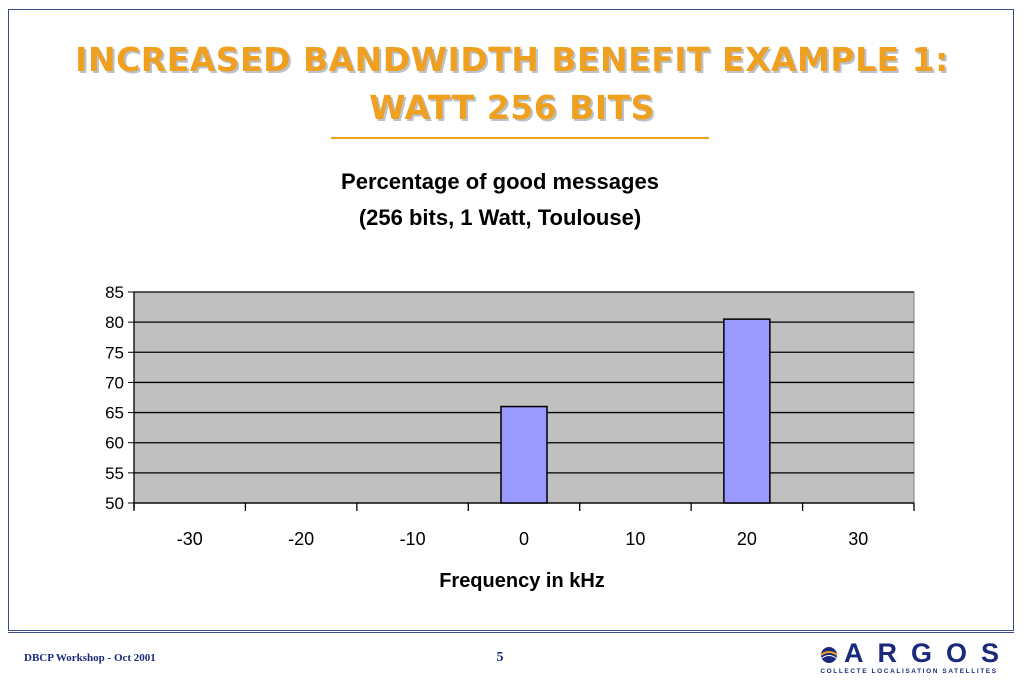  What do you see at coordinates (114, 473) in the screenshot?
I see `y-tick-label: 55` at bounding box center [114, 473].